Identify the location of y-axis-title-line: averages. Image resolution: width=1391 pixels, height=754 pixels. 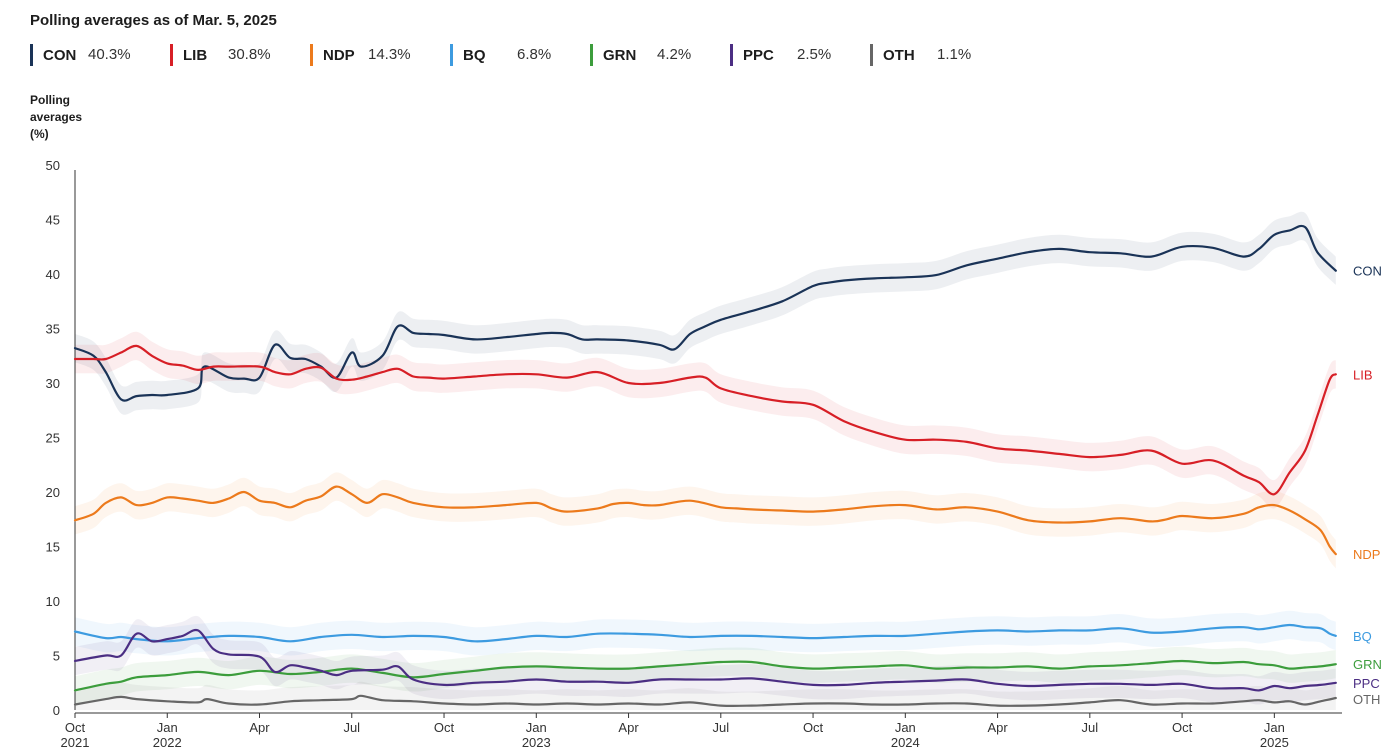
(56, 117).